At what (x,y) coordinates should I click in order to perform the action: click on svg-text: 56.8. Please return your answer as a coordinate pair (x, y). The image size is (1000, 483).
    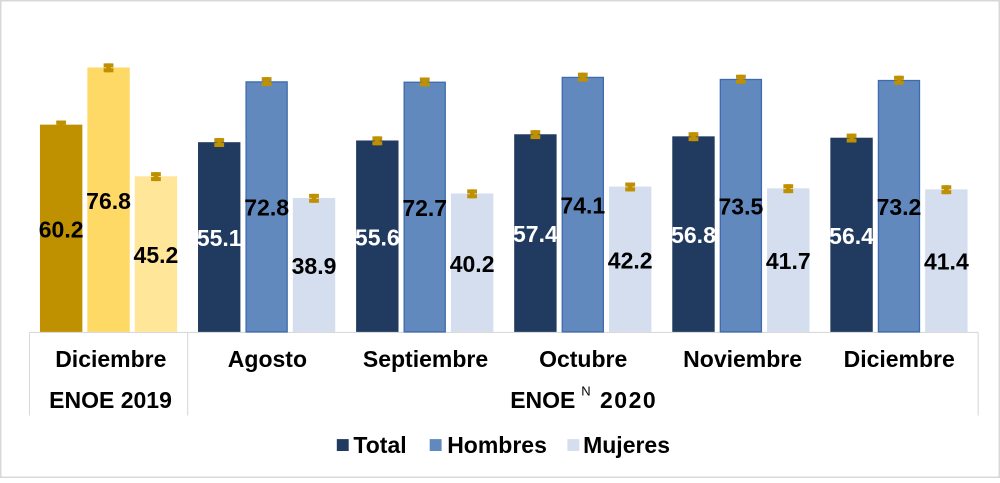
    Looking at the image, I should click on (693, 235).